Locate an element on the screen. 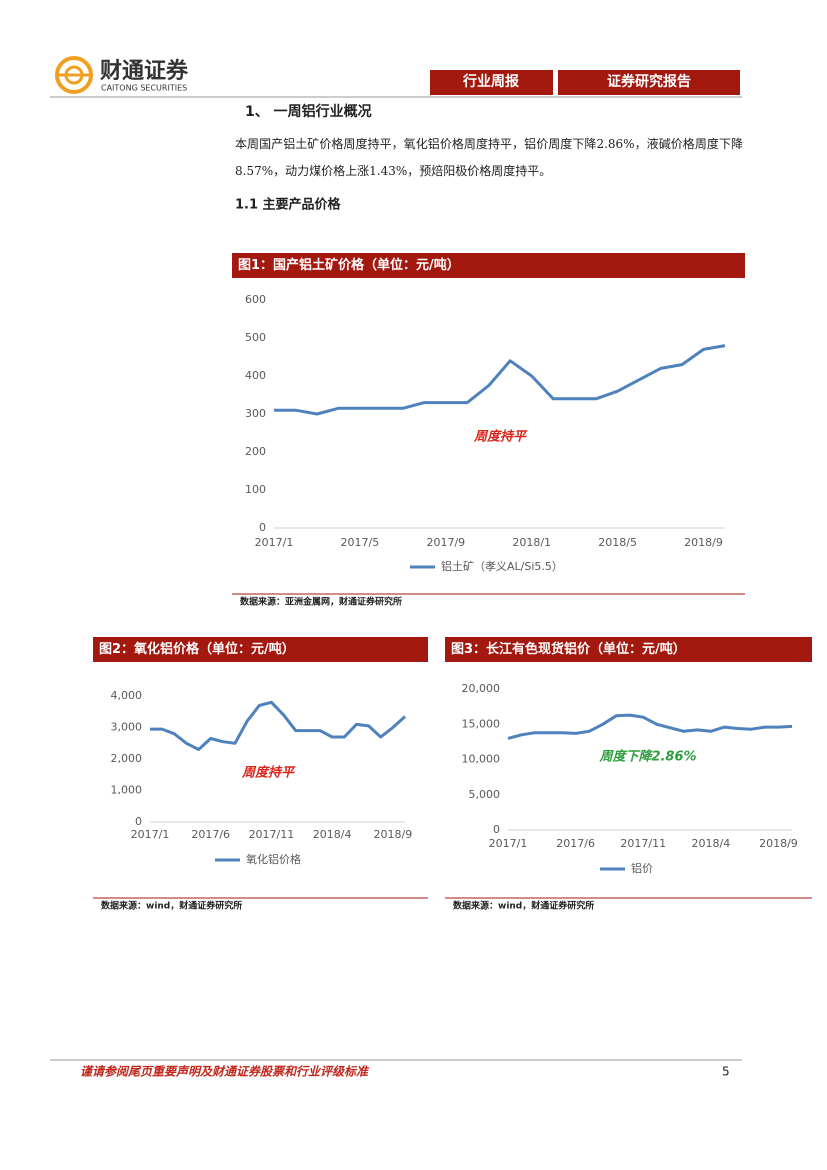 This screenshot has width=827, height=1170. y-tick-label: 1,000 is located at coordinates (127, 790).